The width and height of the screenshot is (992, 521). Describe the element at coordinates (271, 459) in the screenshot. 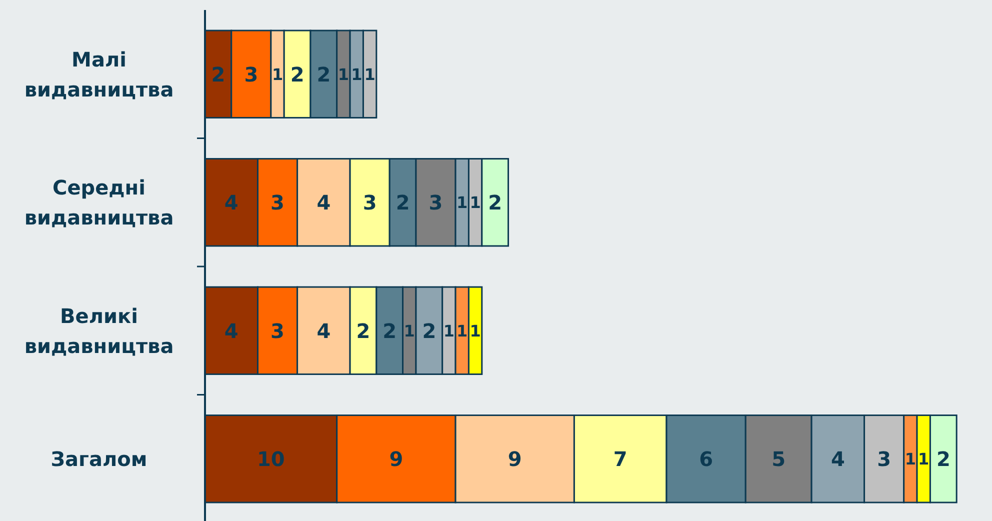

I see `data-label: 10` at that location.